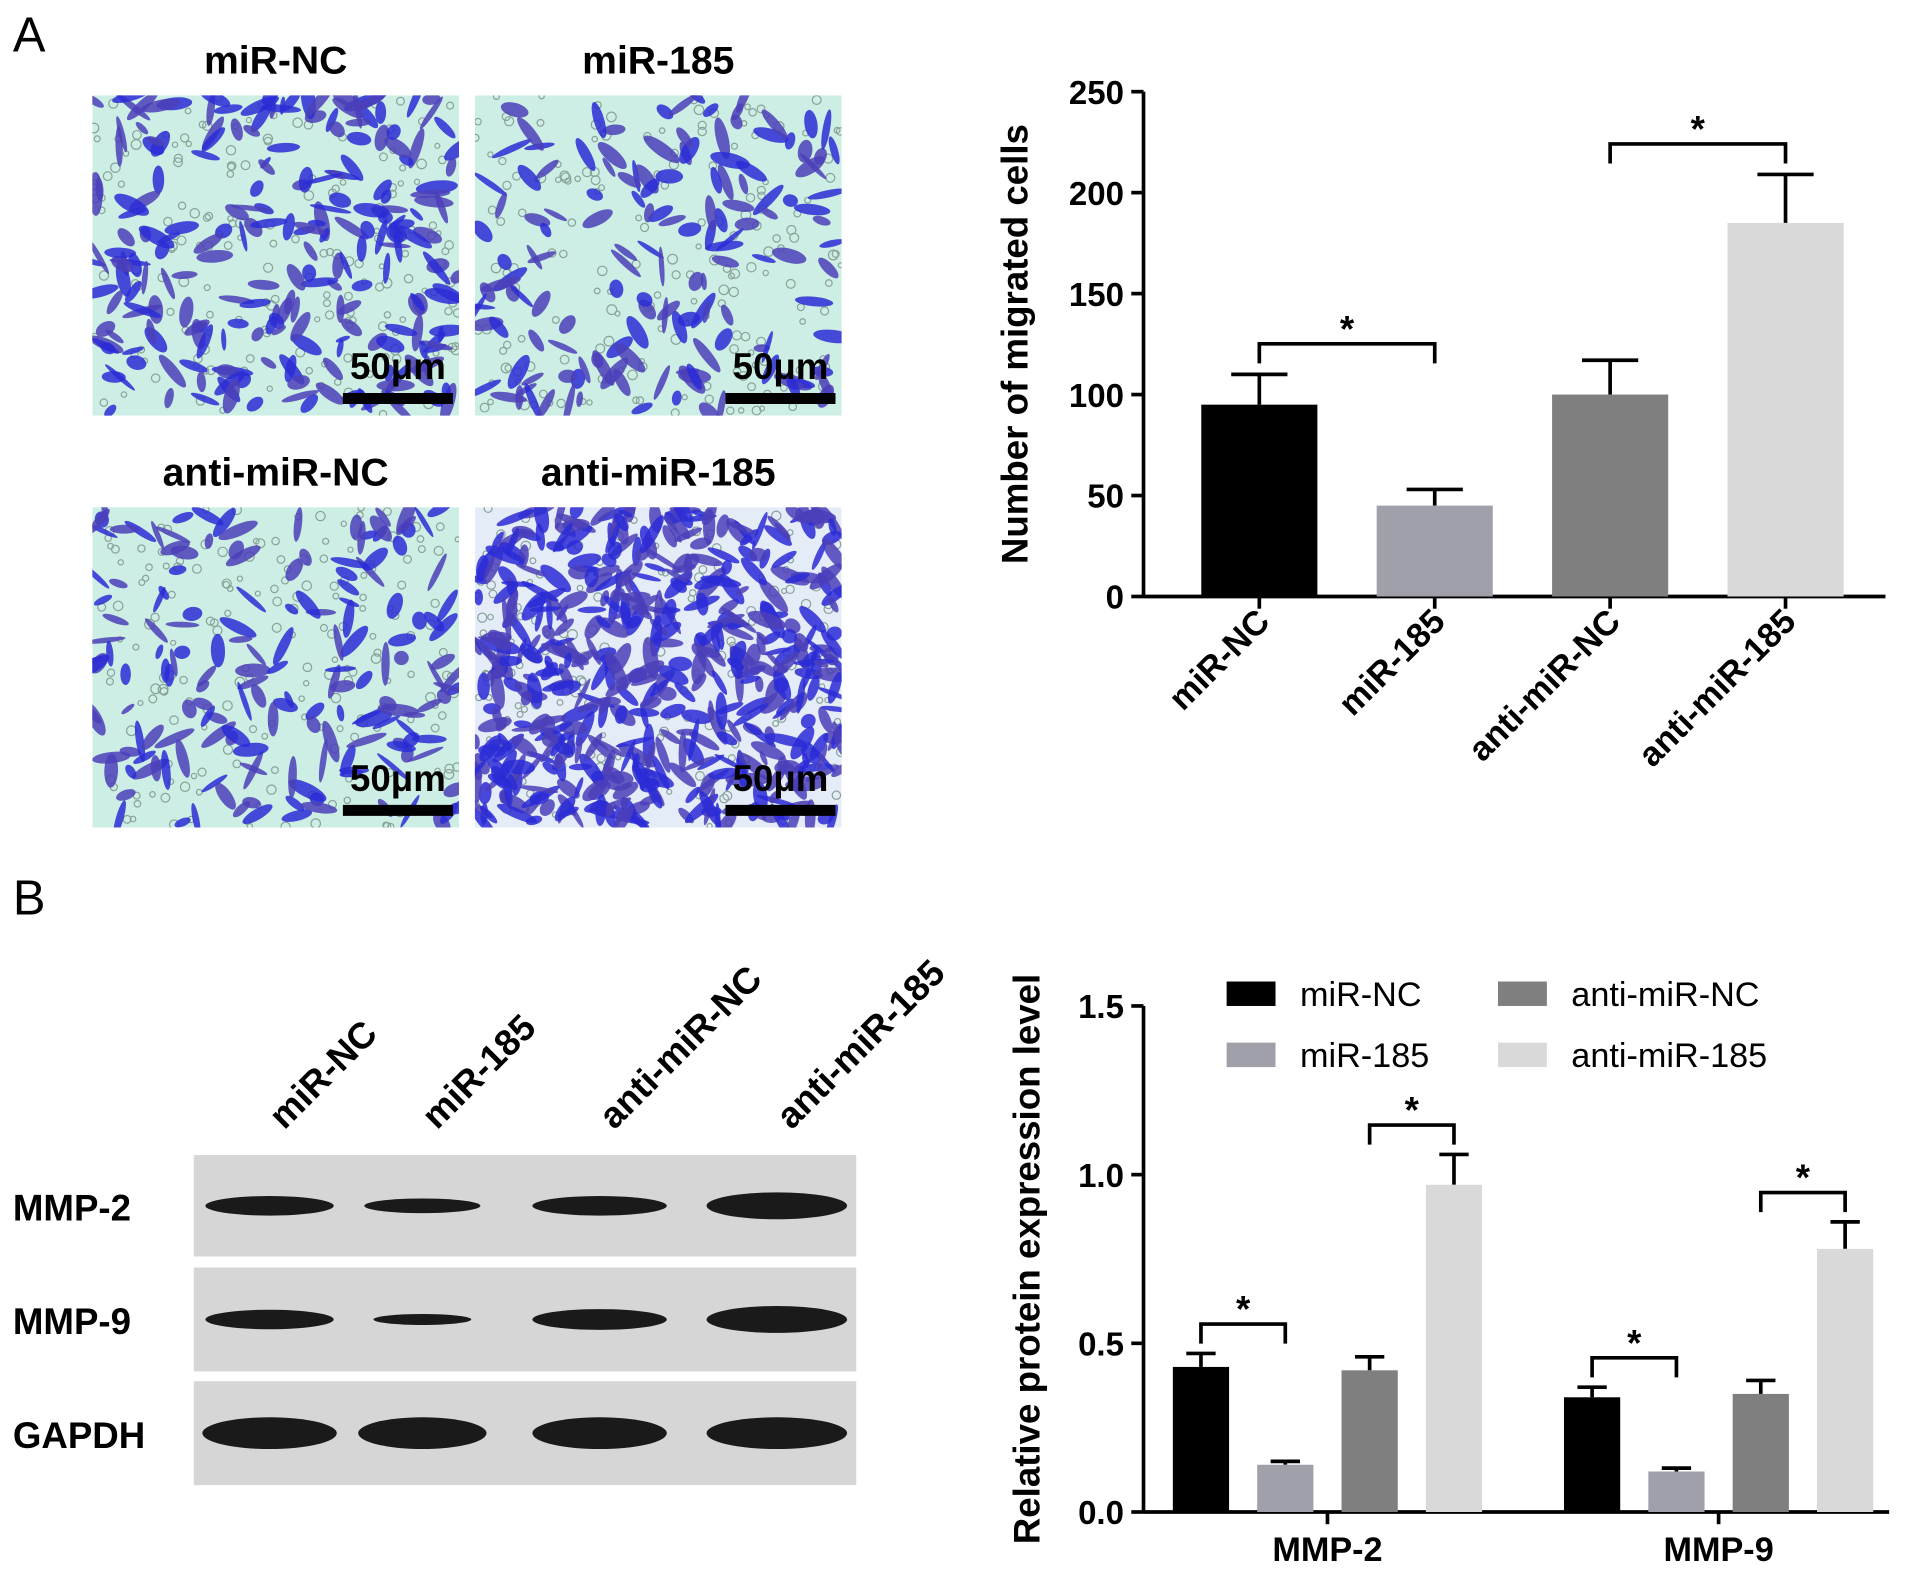  What do you see at coordinates (1096, 193) in the screenshot?
I see `y-tick-label: 200` at bounding box center [1096, 193].